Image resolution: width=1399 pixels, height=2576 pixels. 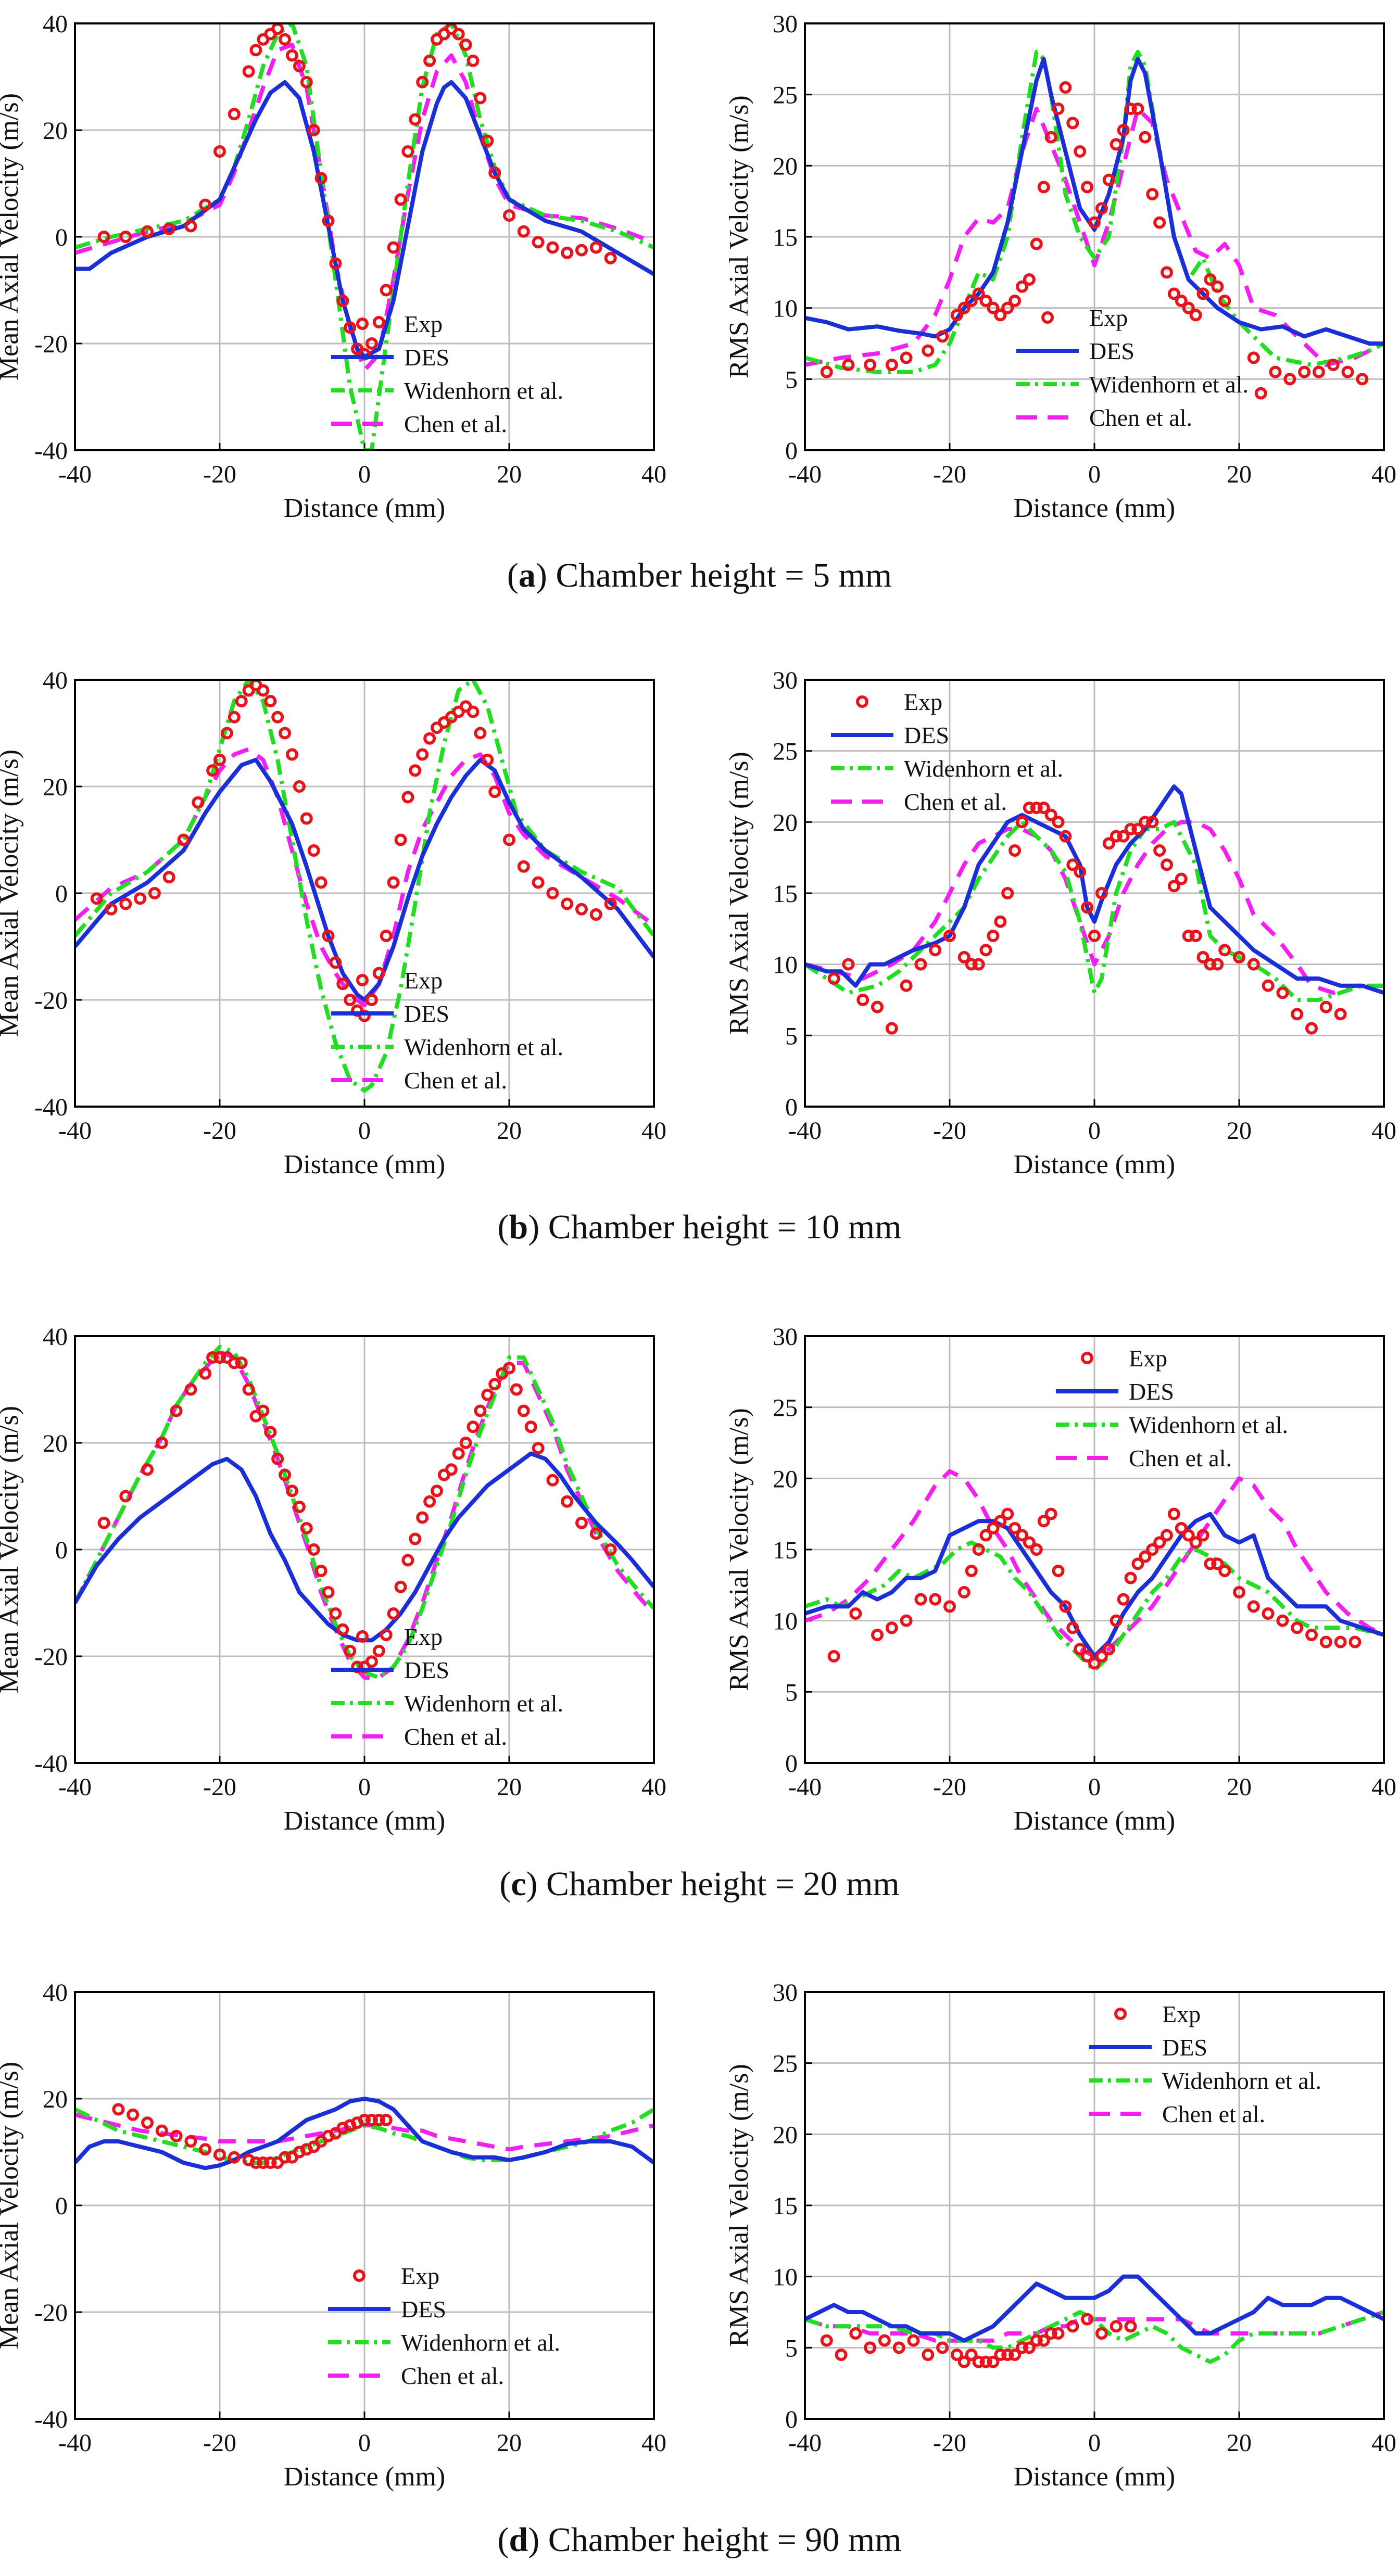 I want to click on caption-text: Chamber height = 10 mm, so click(x=725, y=1227).